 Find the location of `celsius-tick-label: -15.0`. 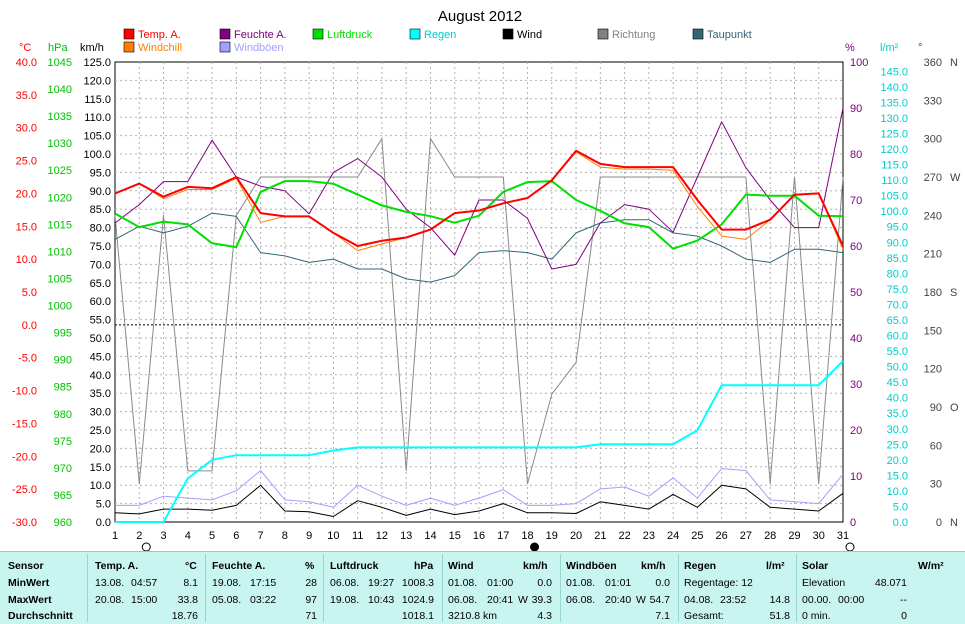

celsius-tick-label: -15.0 is located at coordinates (24, 424).